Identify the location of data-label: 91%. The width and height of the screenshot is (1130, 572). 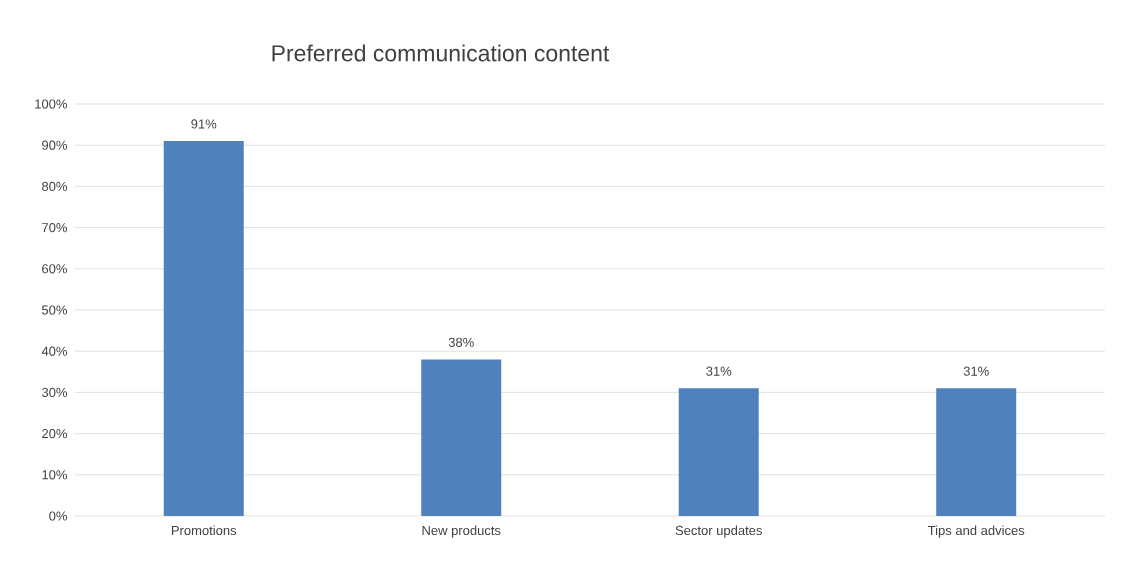
(204, 124).